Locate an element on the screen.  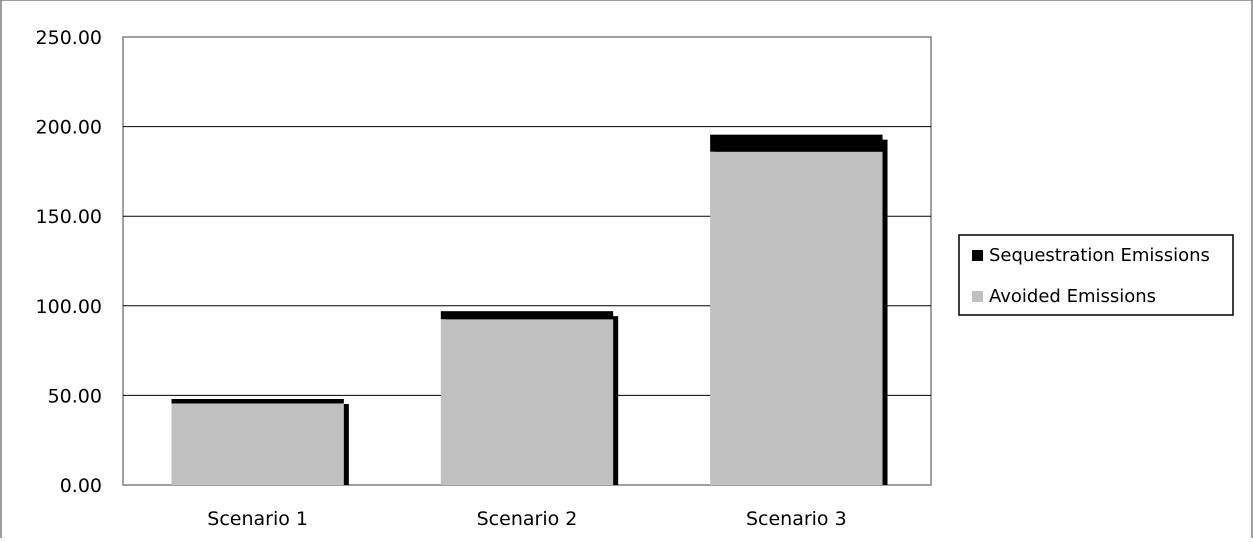
y-tick-label: 200.00 is located at coordinates (69, 128).